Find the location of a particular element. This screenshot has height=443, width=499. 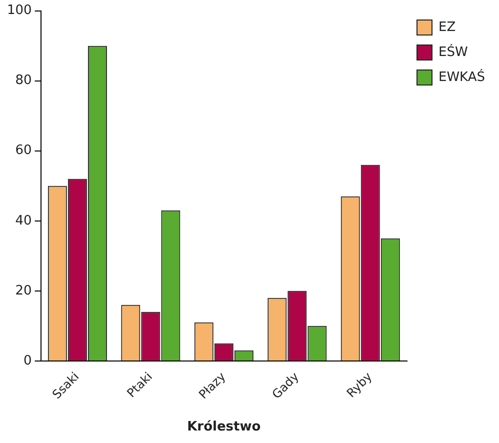

y-tick-label: 20 is located at coordinates (23, 290).